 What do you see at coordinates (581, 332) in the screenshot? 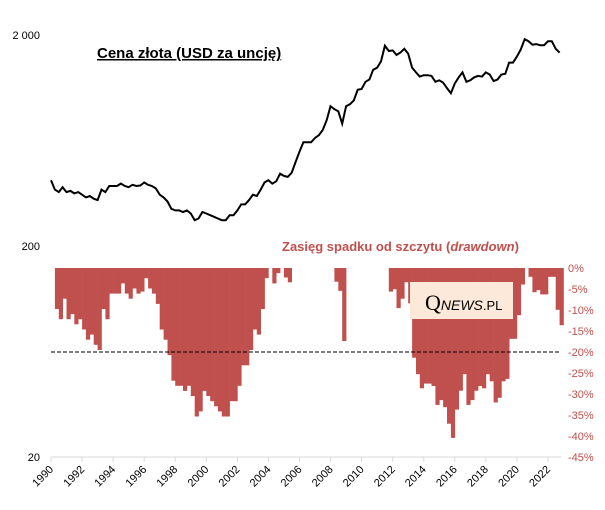
I see `right-tick-label: -15%` at bounding box center [581, 332].